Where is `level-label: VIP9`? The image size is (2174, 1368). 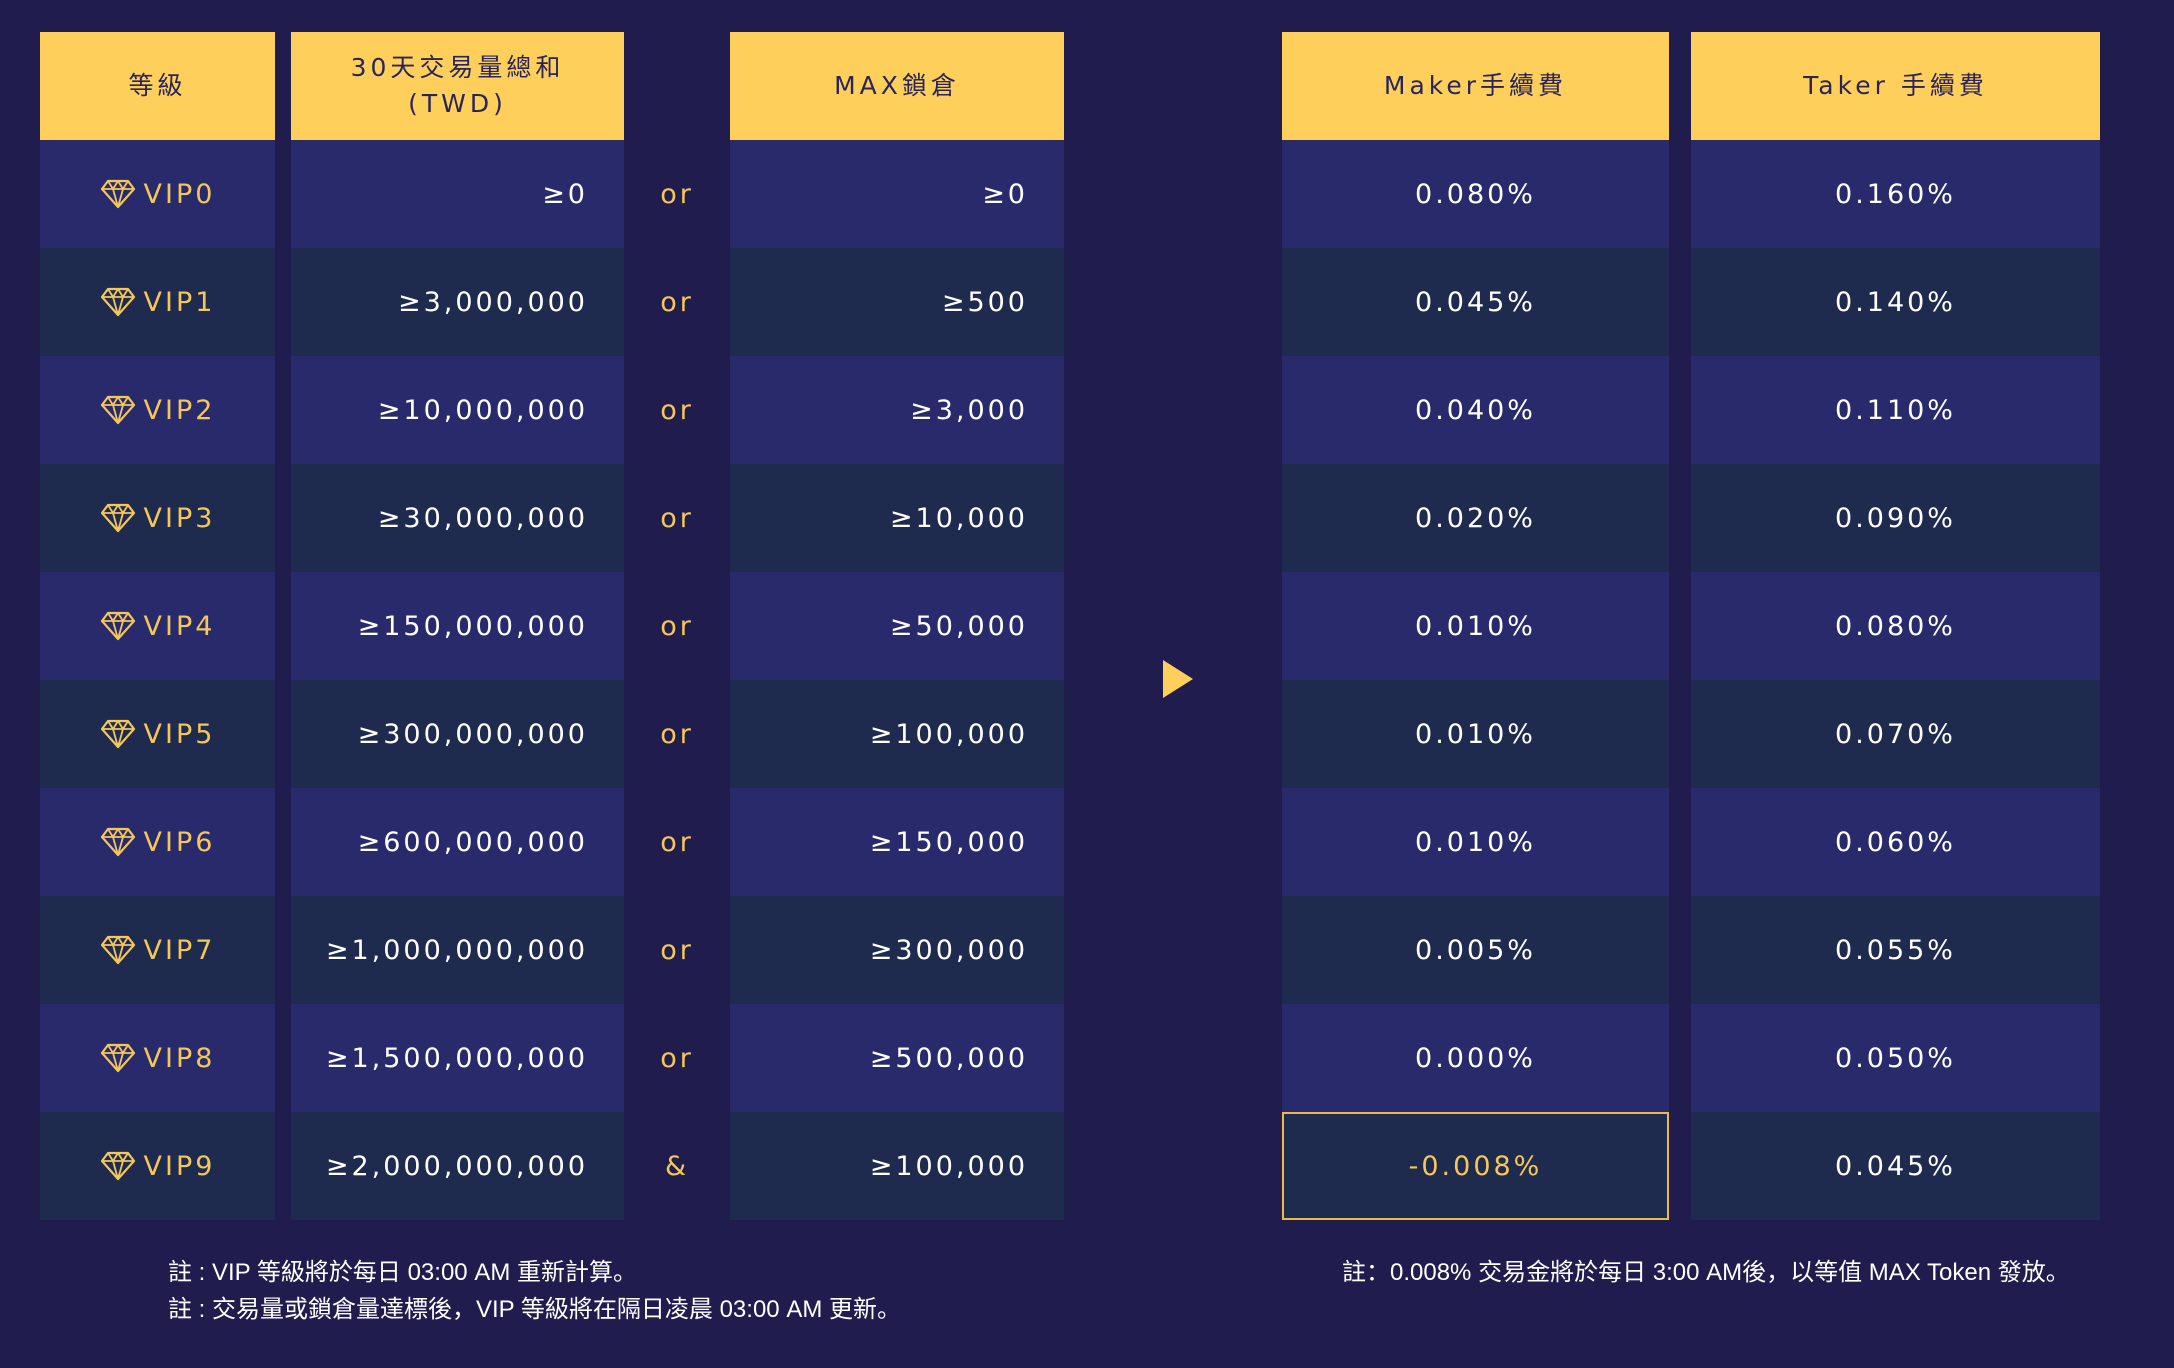
level-label: VIP9 is located at coordinates (179, 1166).